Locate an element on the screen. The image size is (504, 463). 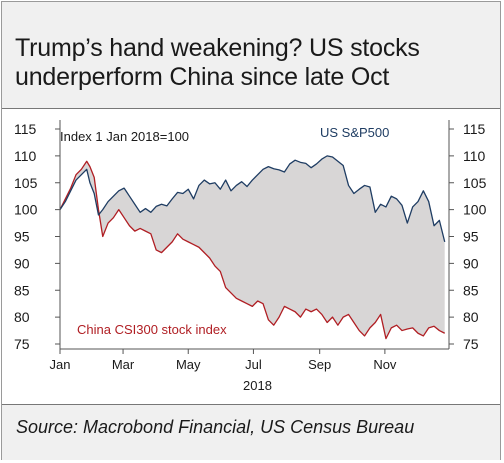
x-tick-label: Jan is located at coordinates (60, 364).